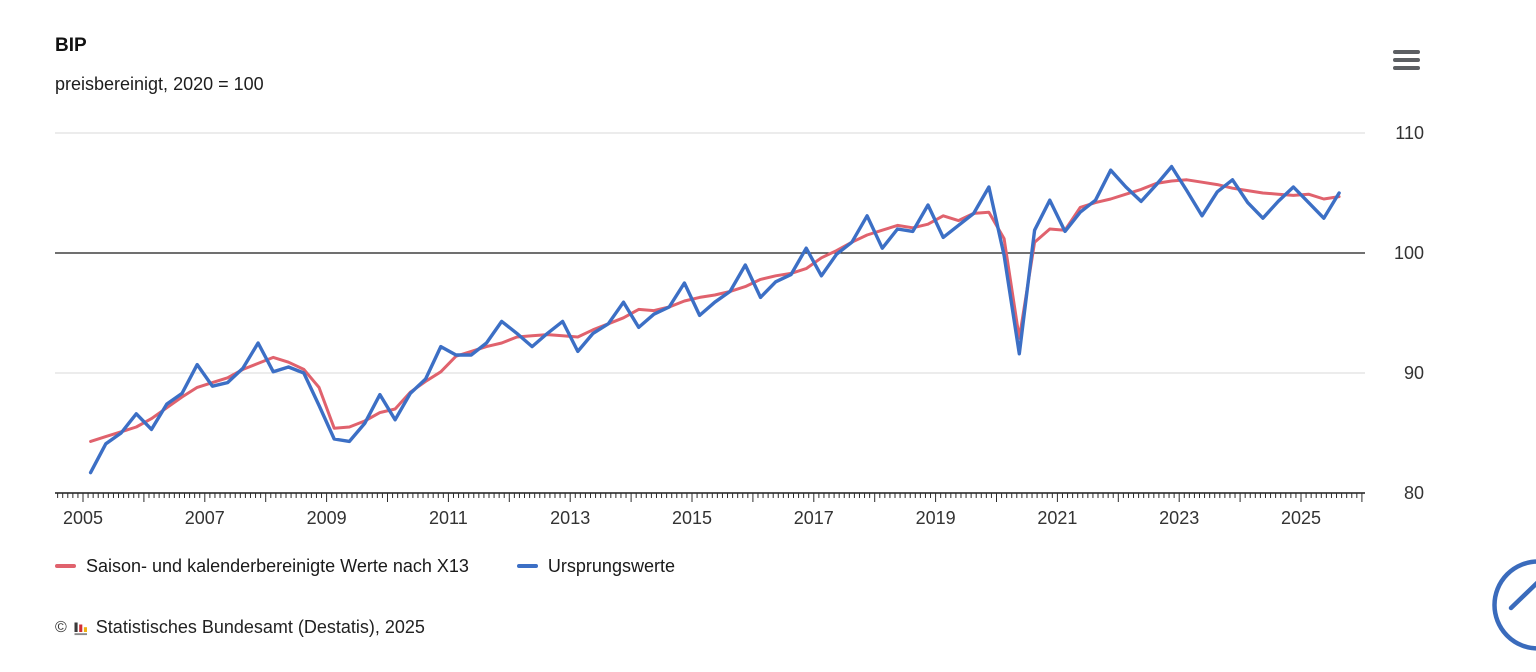 The image size is (1536, 672). What do you see at coordinates (1409, 133) in the screenshot?
I see `y-axis-label: 110` at bounding box center [1409, 133].